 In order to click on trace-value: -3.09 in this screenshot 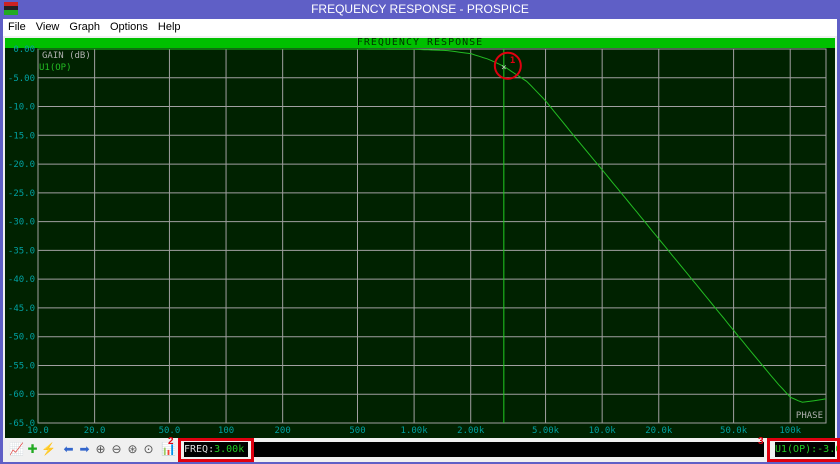, I will do `click(828, 449)`.